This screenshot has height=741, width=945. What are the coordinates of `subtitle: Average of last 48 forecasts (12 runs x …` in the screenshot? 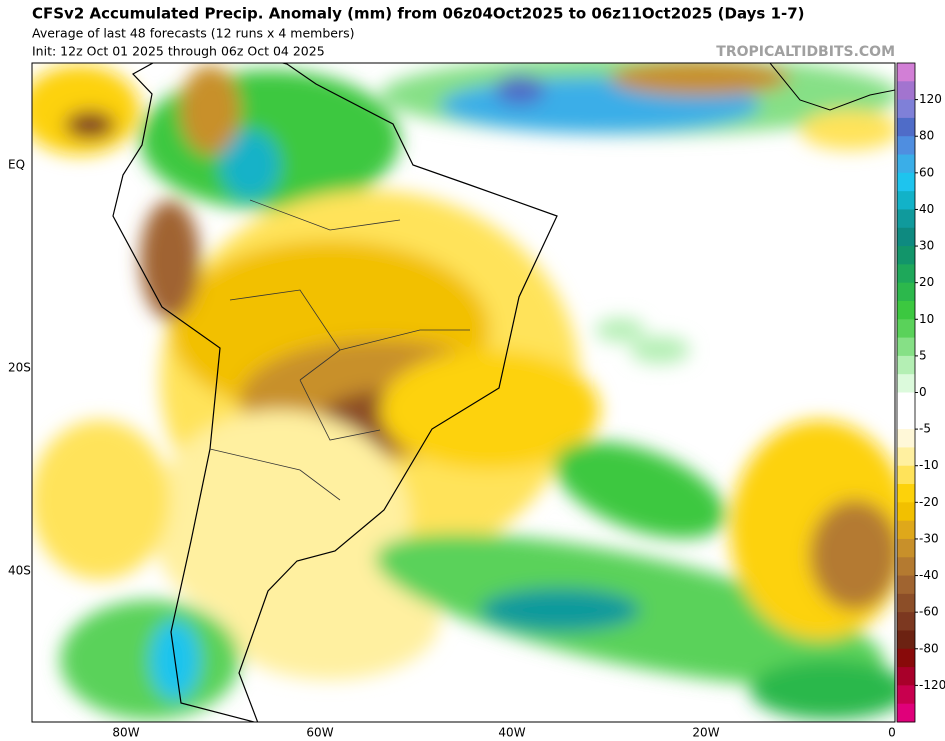 It's located at (193, 33).